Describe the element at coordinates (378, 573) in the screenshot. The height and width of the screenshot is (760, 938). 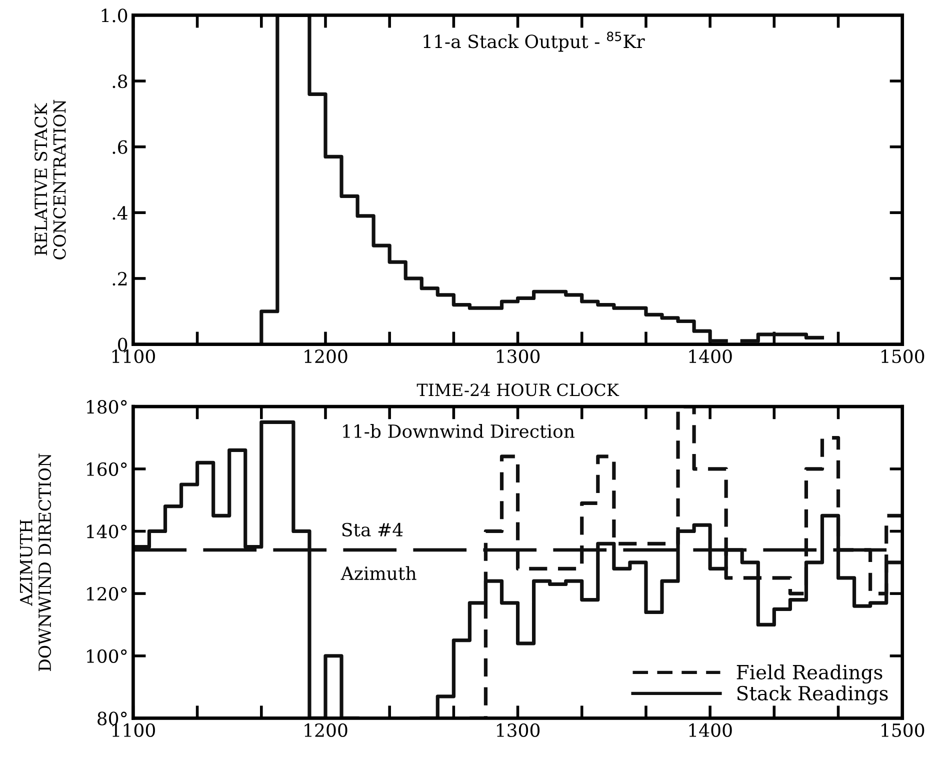
I see `annotation: Azimuth` at that location.